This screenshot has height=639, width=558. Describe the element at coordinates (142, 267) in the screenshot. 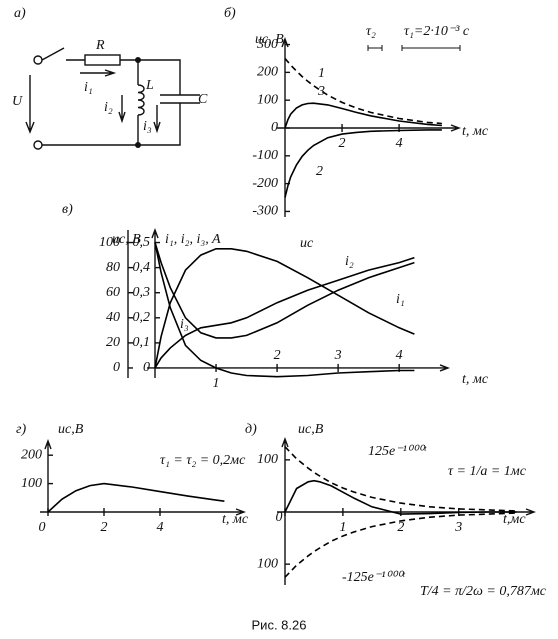

I see `y2-tick-label: 0,4` at that location.